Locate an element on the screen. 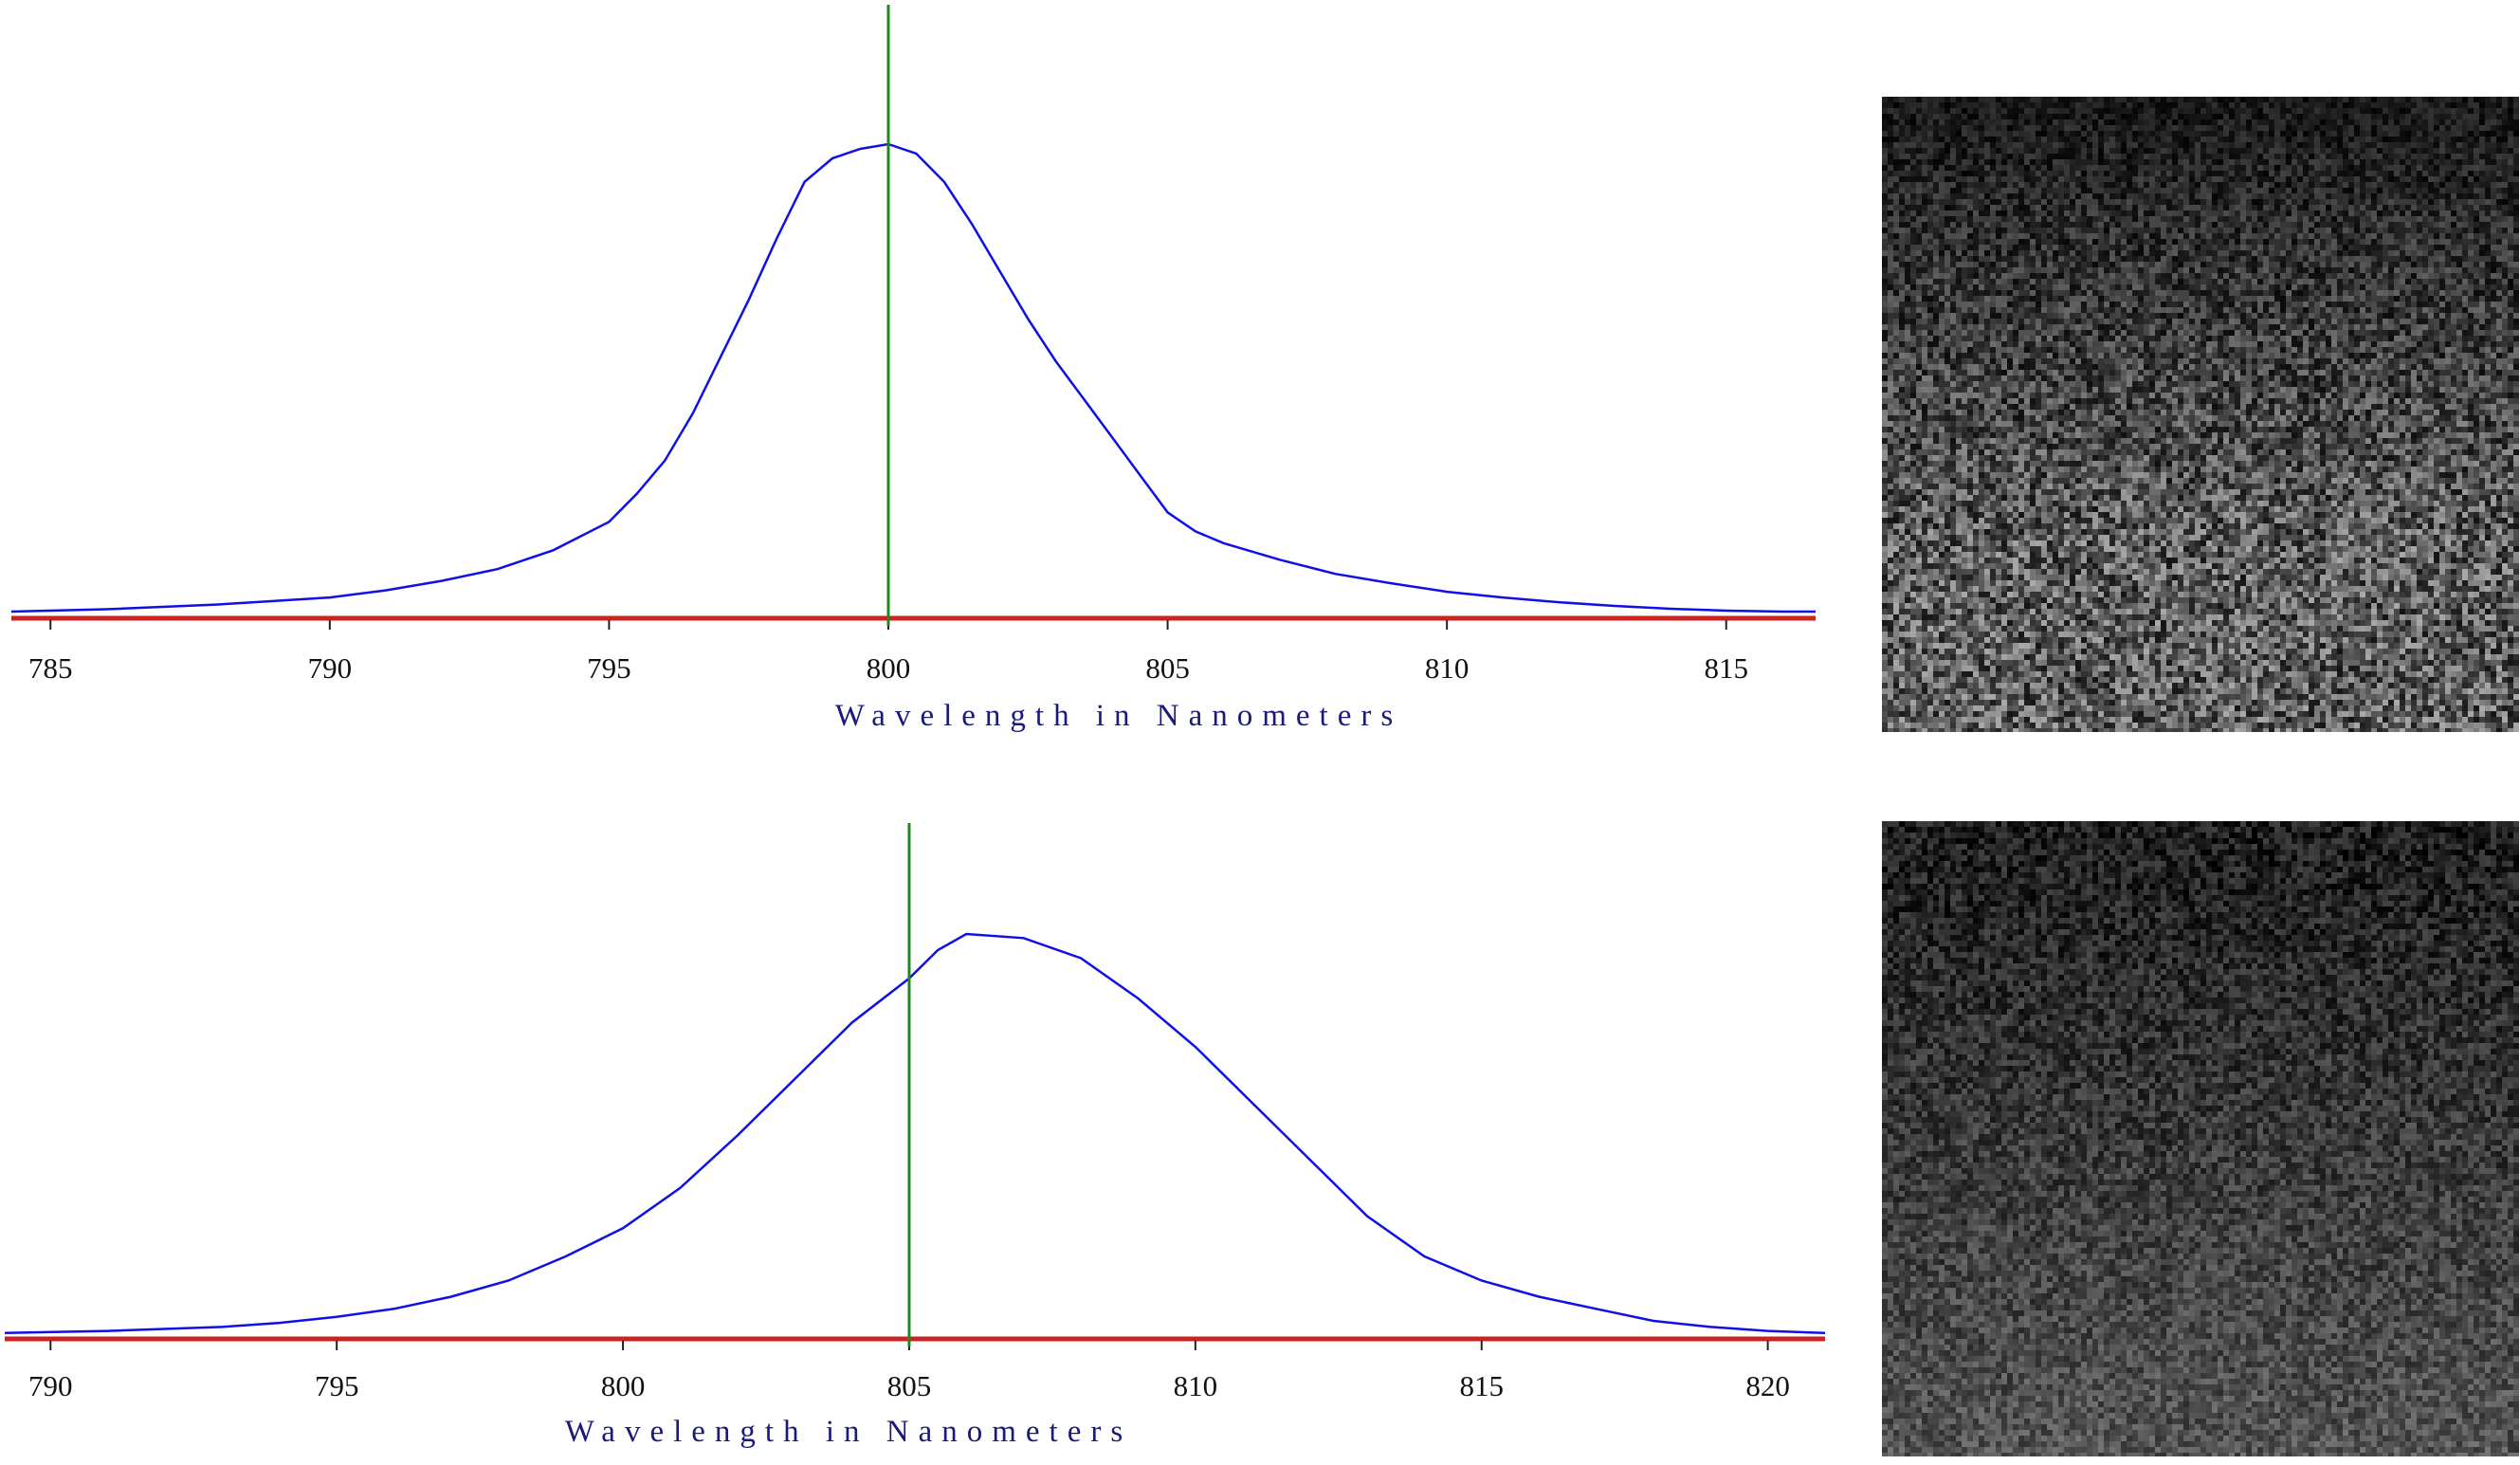 The height and width of the screenshot is (1465, 2520). fluorescence-image-bottom-svg is located at coordinates (2200, 1138).